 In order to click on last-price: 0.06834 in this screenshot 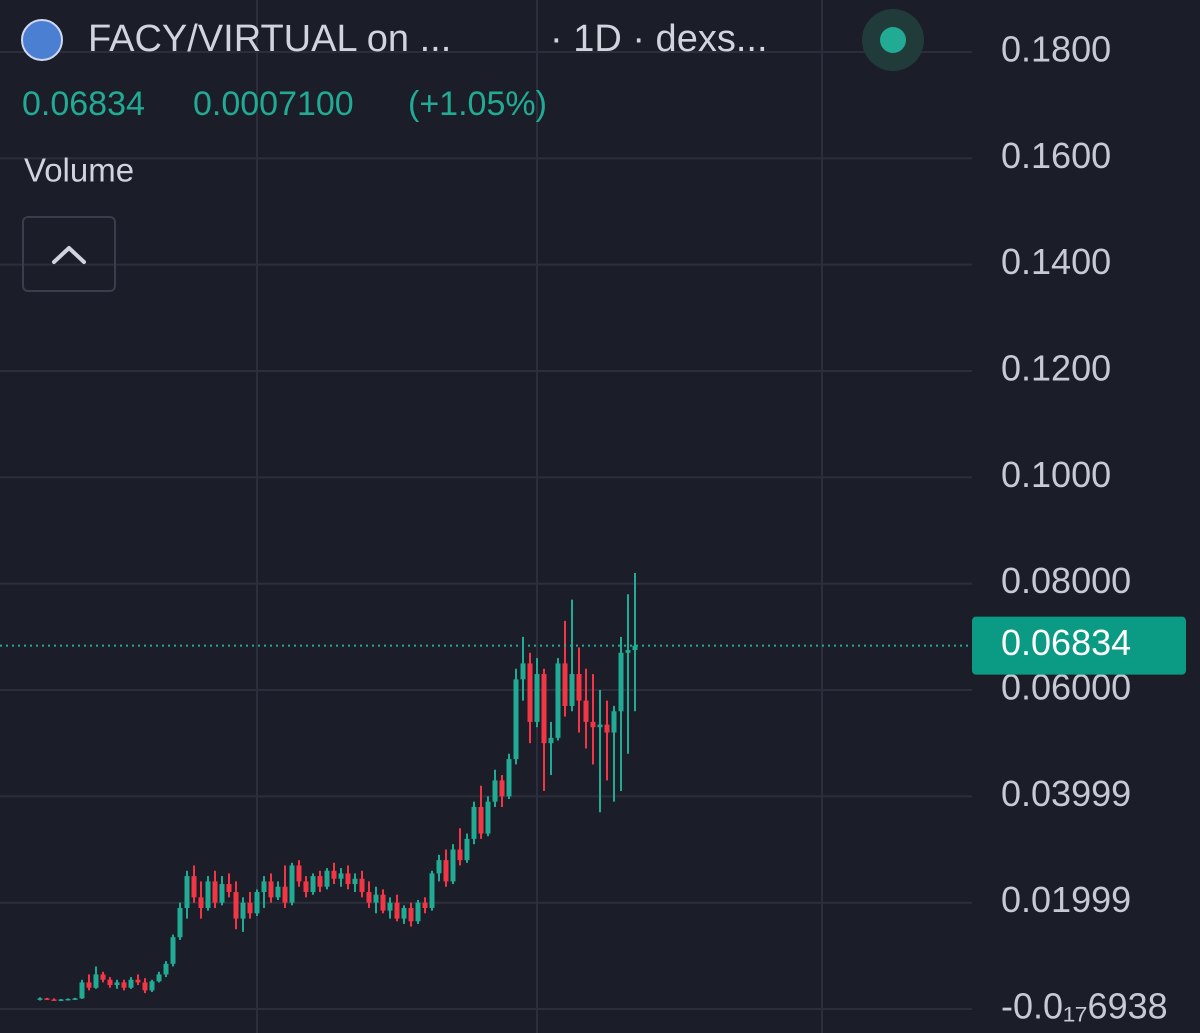, I will do `click(83, 104)`.